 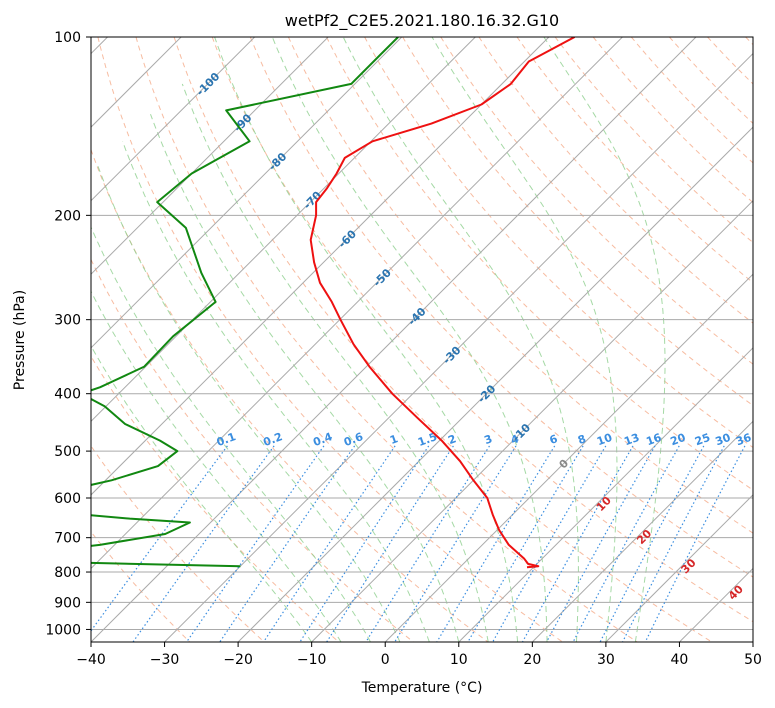 I want to click on mixing-ratio-label: 4, so click(x=515, y=439).